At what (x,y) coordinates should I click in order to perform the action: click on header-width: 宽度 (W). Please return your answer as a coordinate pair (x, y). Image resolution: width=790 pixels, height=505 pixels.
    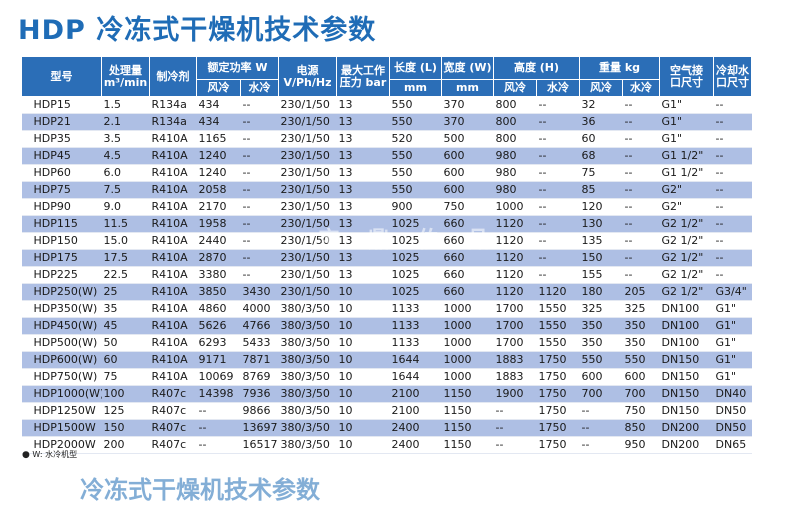
    Looking at the image, I should click on (467, 68).